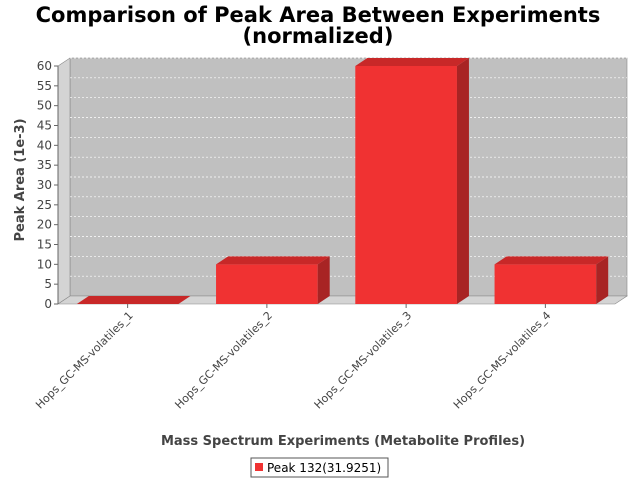 Image resolution: width=640 pixels, height=480 pixels. What do you see at coordinates (259, 467) in the screenshot?
I see `legend-swatch` at bounding box center [259, 467].